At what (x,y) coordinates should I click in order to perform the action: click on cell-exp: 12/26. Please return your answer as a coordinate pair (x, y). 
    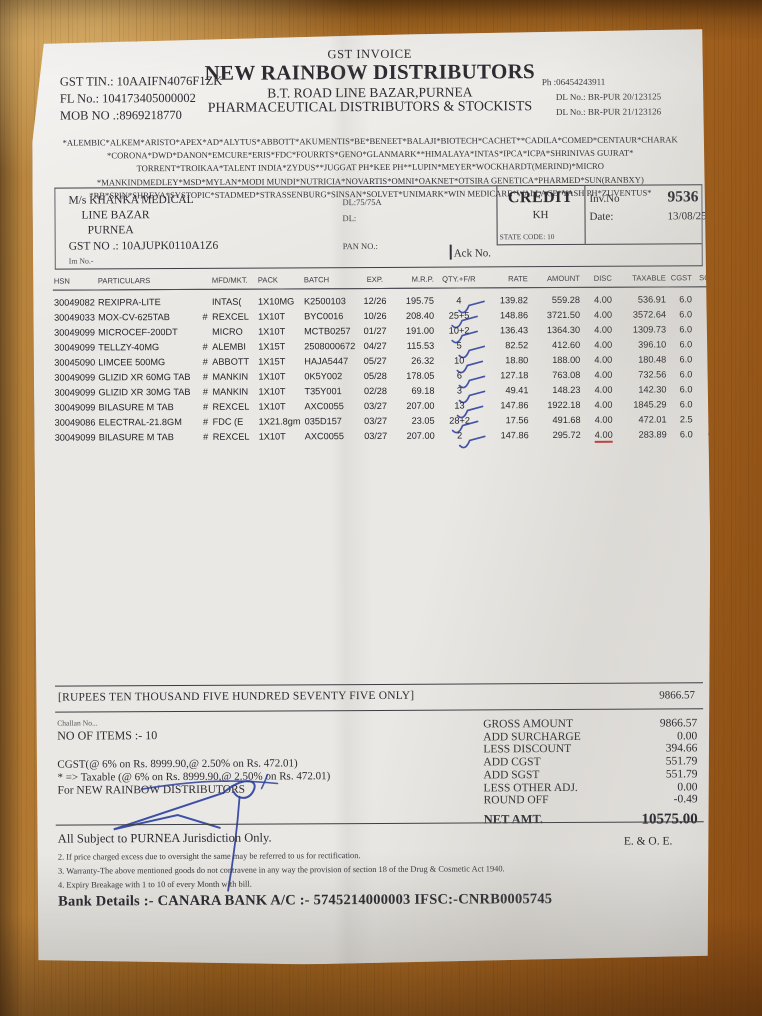
    Looking at the image, I should click on (375, 298).